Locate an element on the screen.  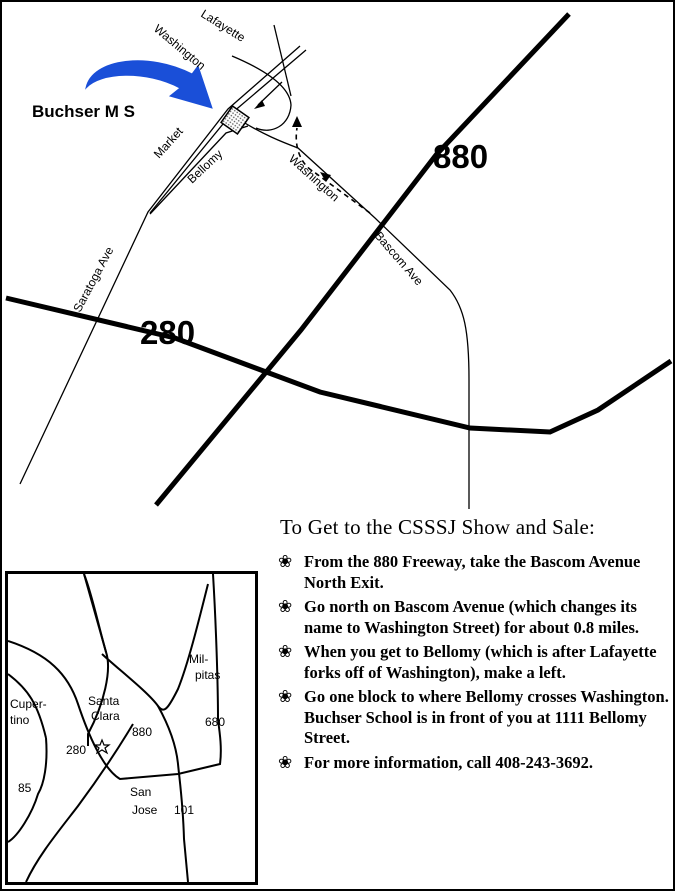
direction-text: For more information, call 408-243-3692. is located at coordinates (449, 762).